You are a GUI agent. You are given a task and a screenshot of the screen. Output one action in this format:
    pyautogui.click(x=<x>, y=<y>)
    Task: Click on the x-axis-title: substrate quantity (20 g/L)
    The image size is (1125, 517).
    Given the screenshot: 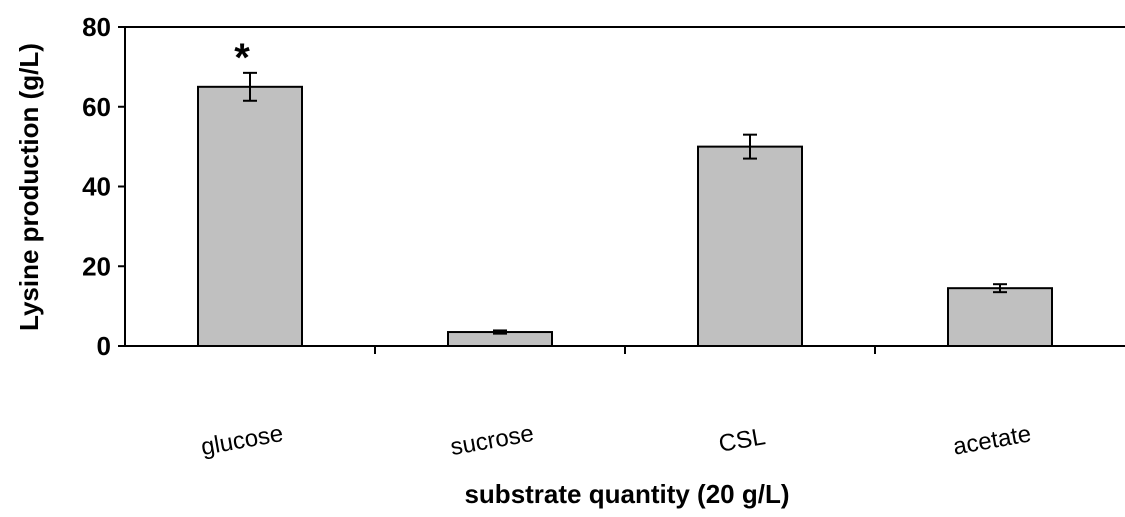 What is the action you would take?
    pyautogui.click(x=626, y=494)
    